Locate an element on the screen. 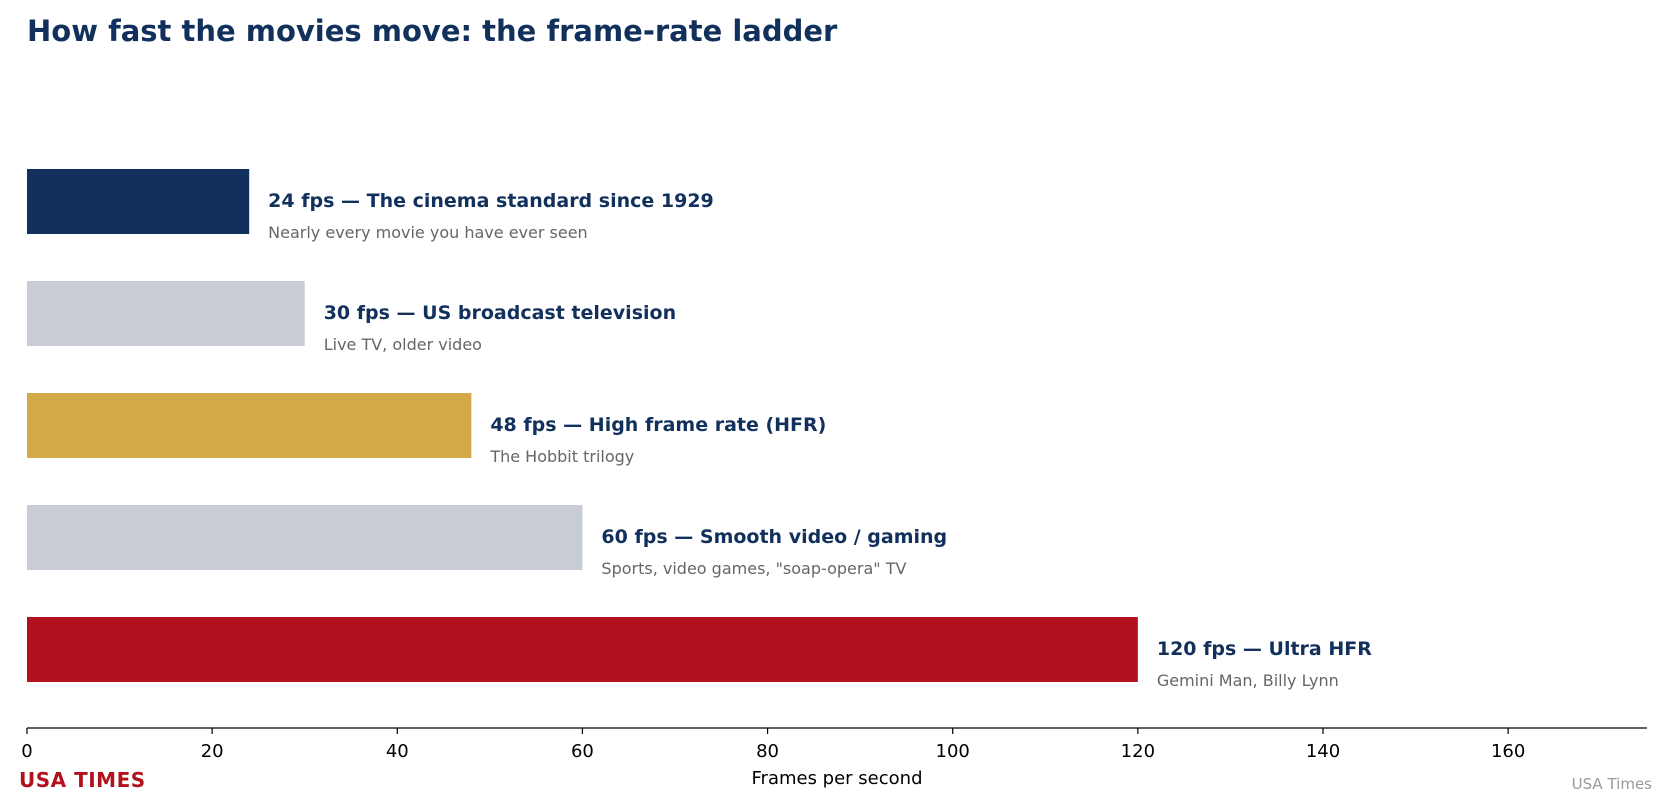 This screenshot has height=812, width=1667. x-tick-label: 80 is located at coordinates (767, 751).